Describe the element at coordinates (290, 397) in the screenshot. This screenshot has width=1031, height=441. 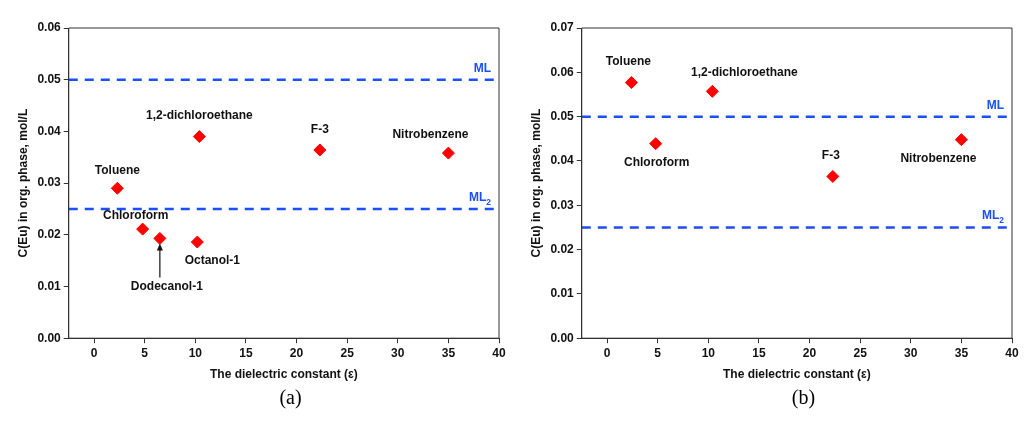
I see `text: (a)` at that location.